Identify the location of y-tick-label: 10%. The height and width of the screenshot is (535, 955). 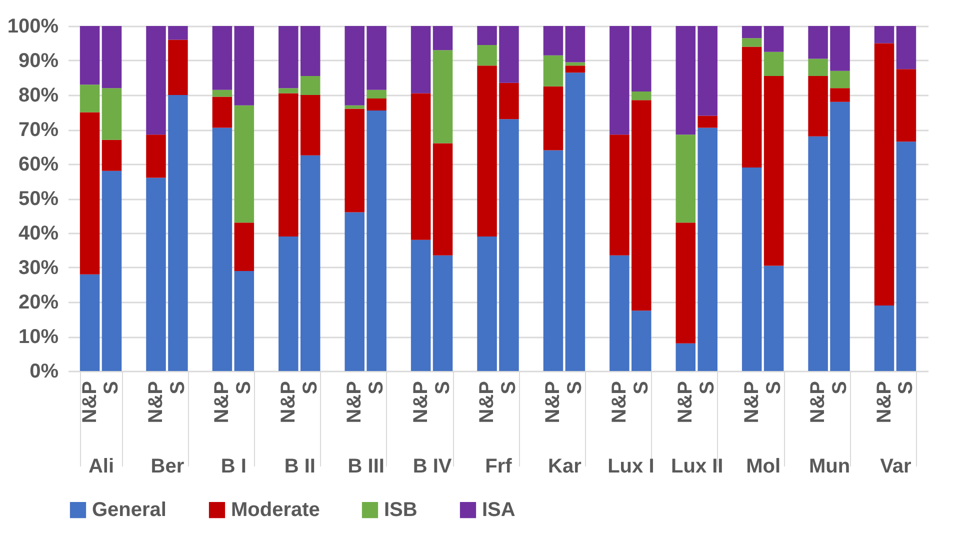
(38, 337).